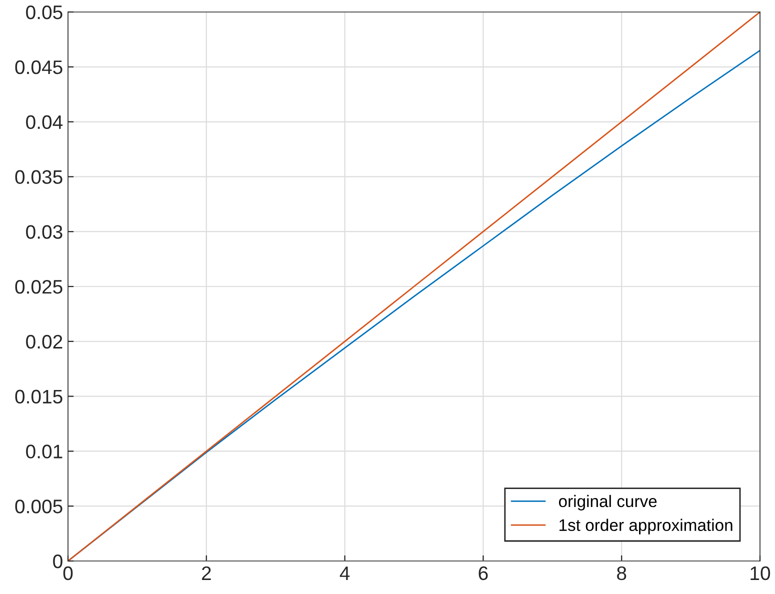  I want to click on x-tick-label: 6, so click(483, 573).